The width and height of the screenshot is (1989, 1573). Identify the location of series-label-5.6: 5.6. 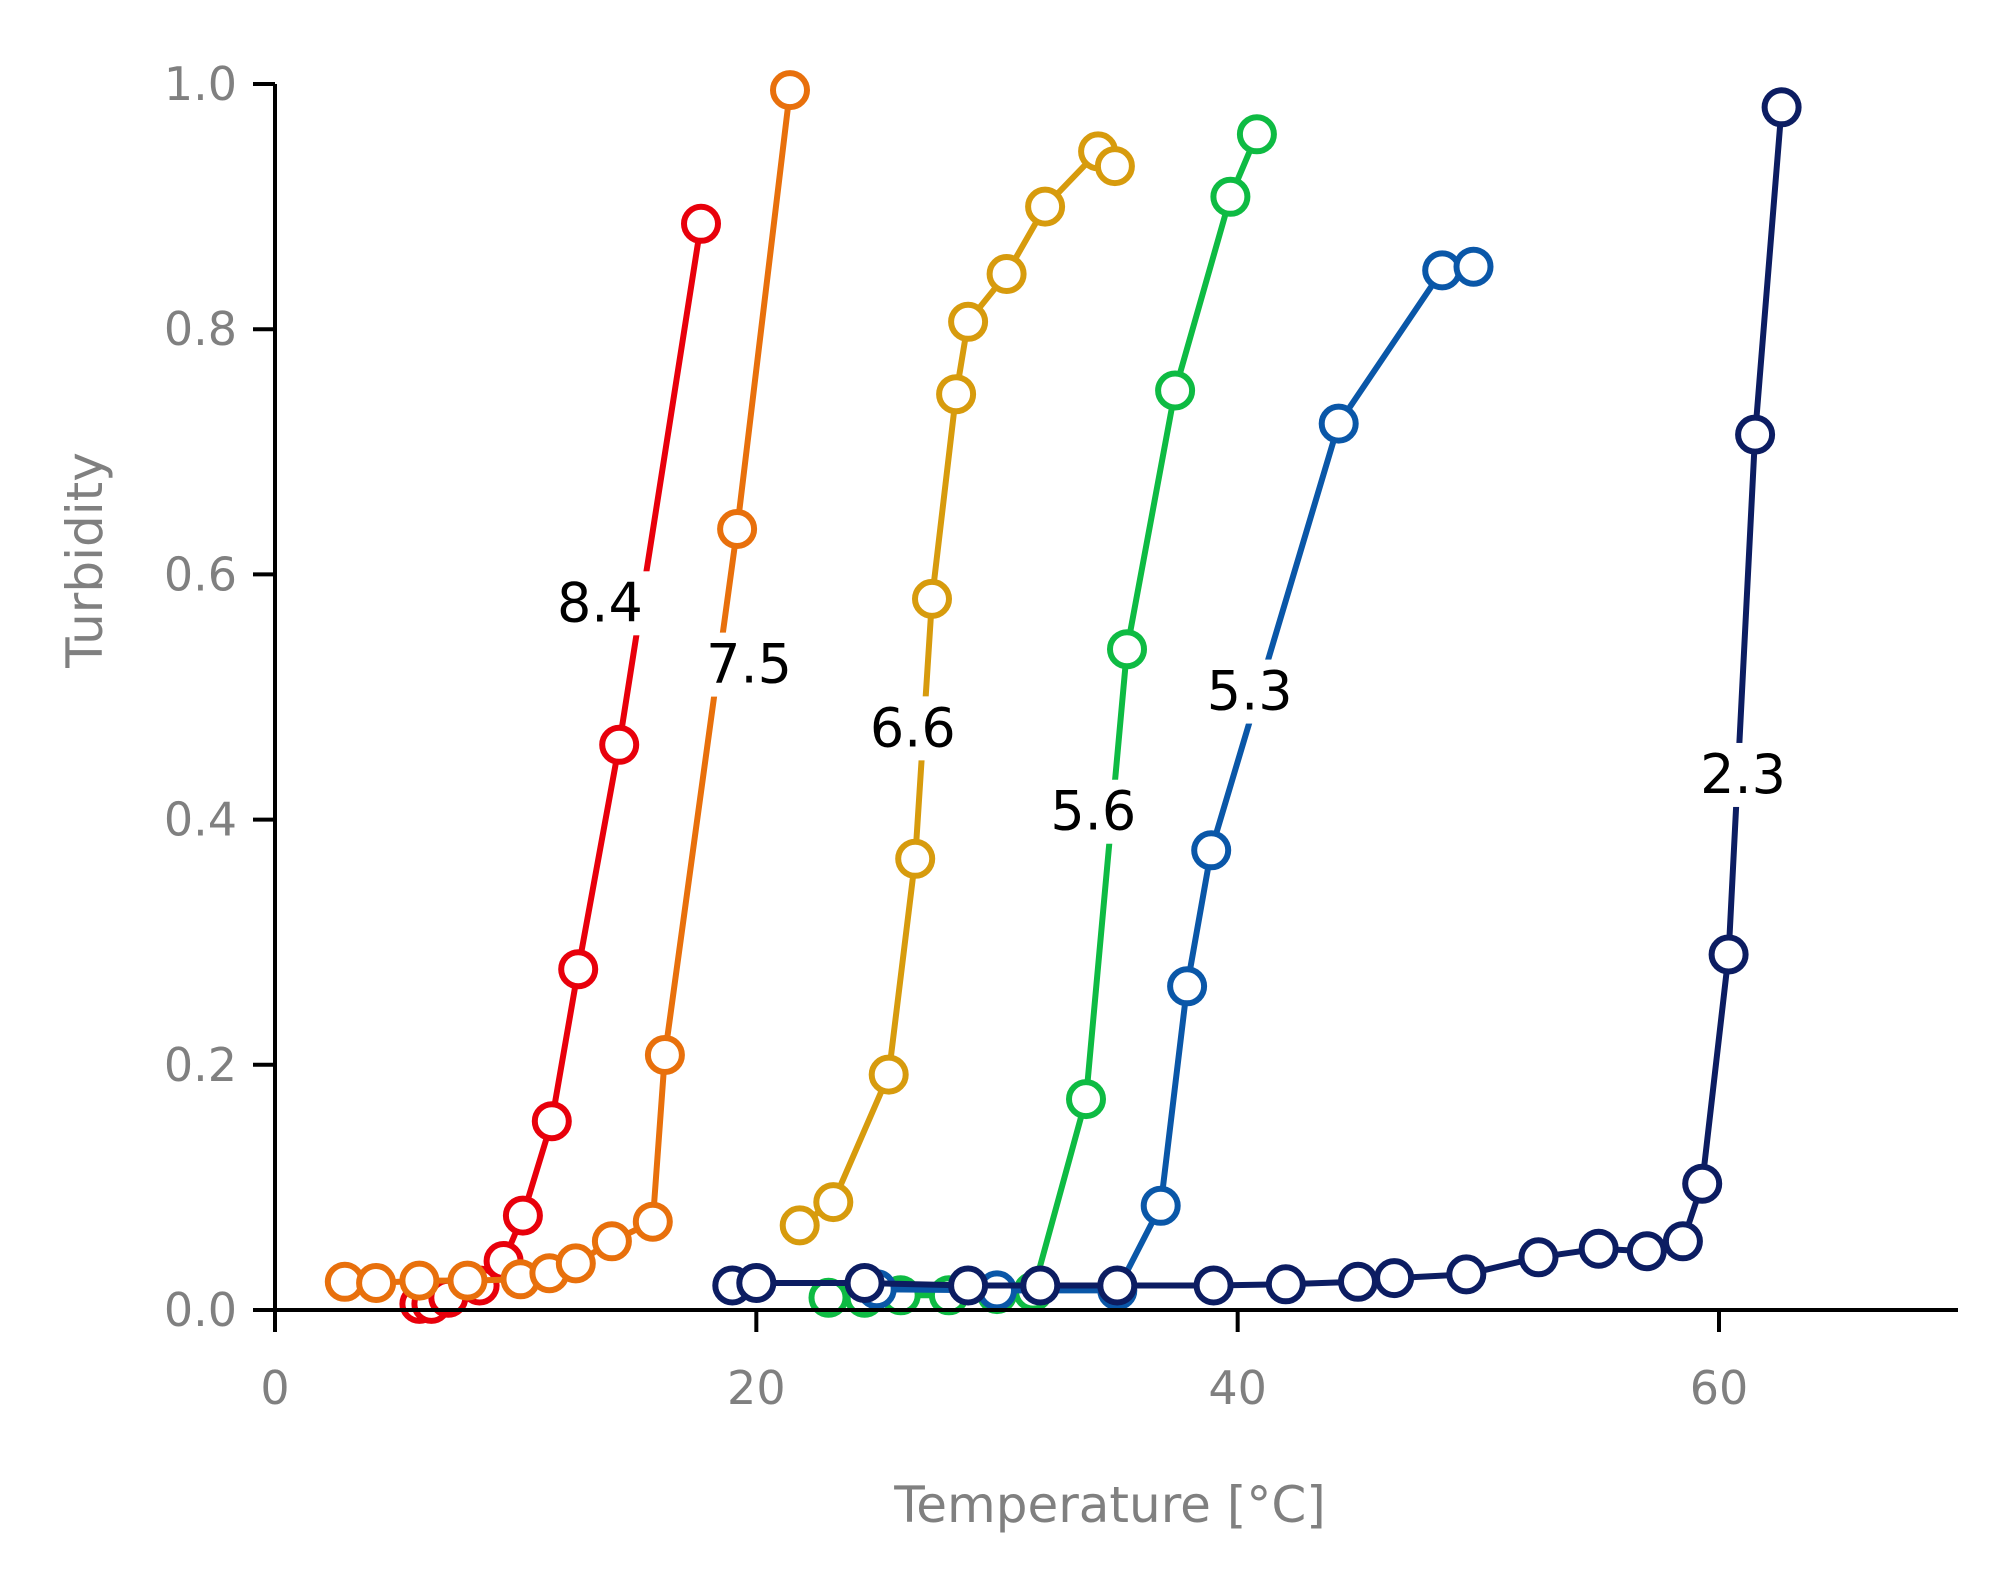
(1093, 811).